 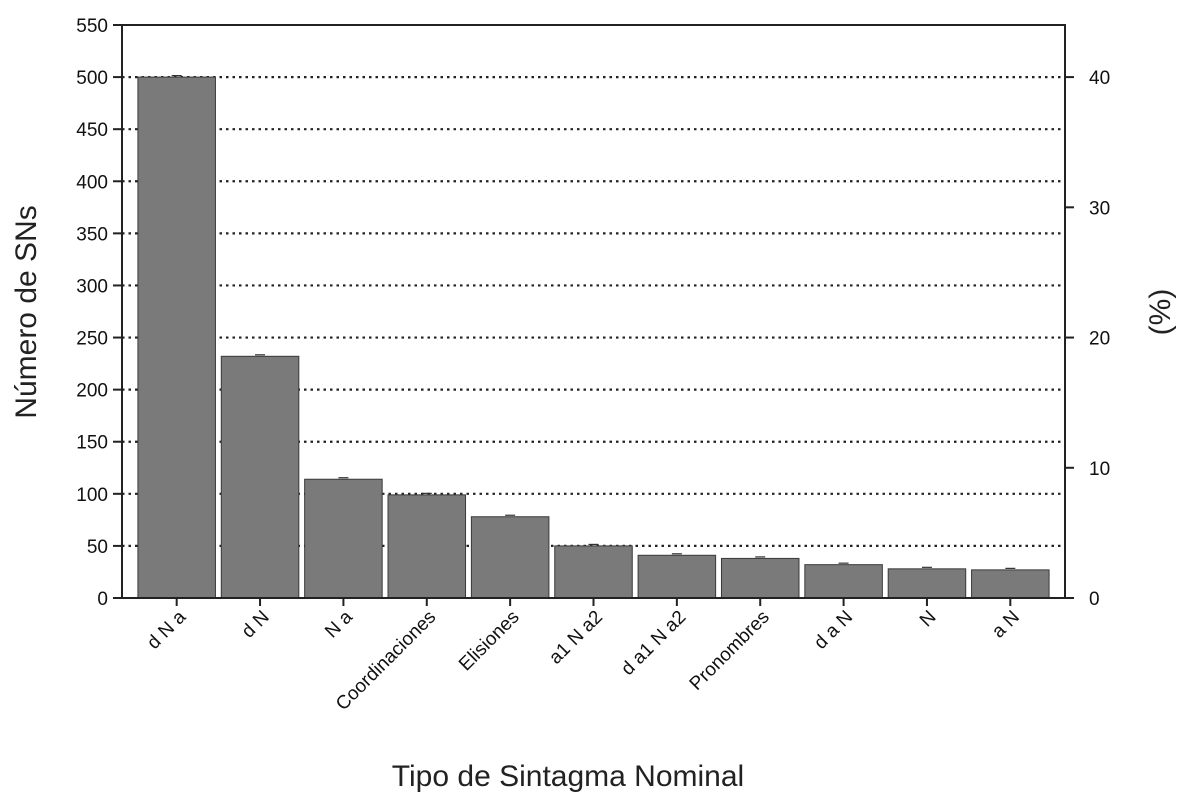 I want to click on y-axis-title: Número de SNs, so click(x=26, y=311).